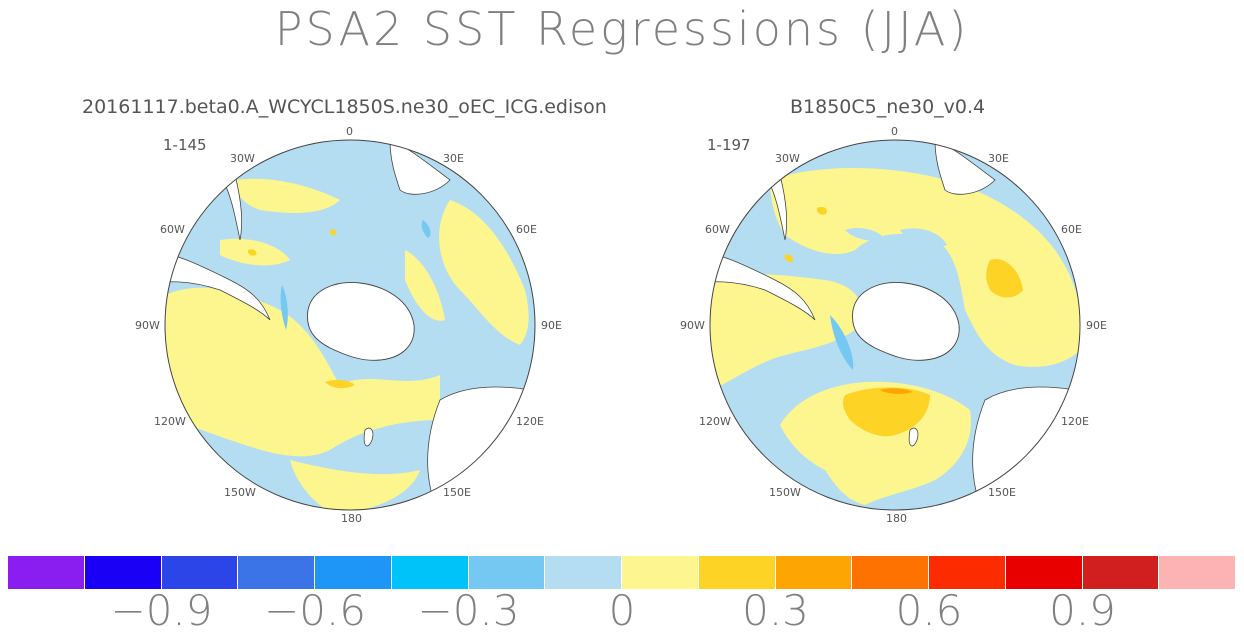  What do you see at coordinates (185, 145) in the screenshot?
I see `panel-left-count: 1-145` at bounding box center [185, 145].